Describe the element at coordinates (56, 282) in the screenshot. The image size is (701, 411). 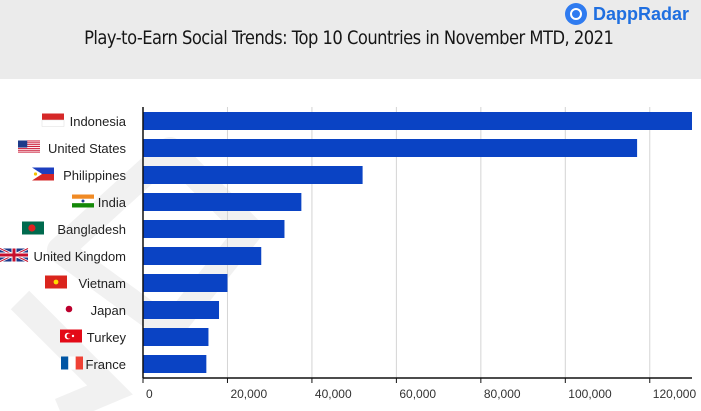
I see `flag-vietnam-icon` at that location.